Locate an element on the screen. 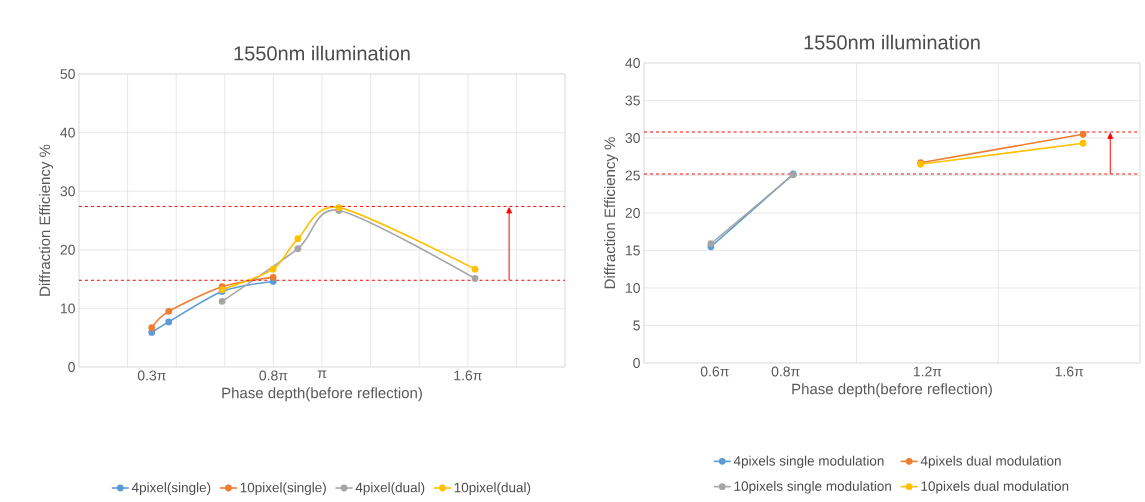 This screenshot has height=502, width=1145. x-tick-label: π is located at coordinates (322, 374).